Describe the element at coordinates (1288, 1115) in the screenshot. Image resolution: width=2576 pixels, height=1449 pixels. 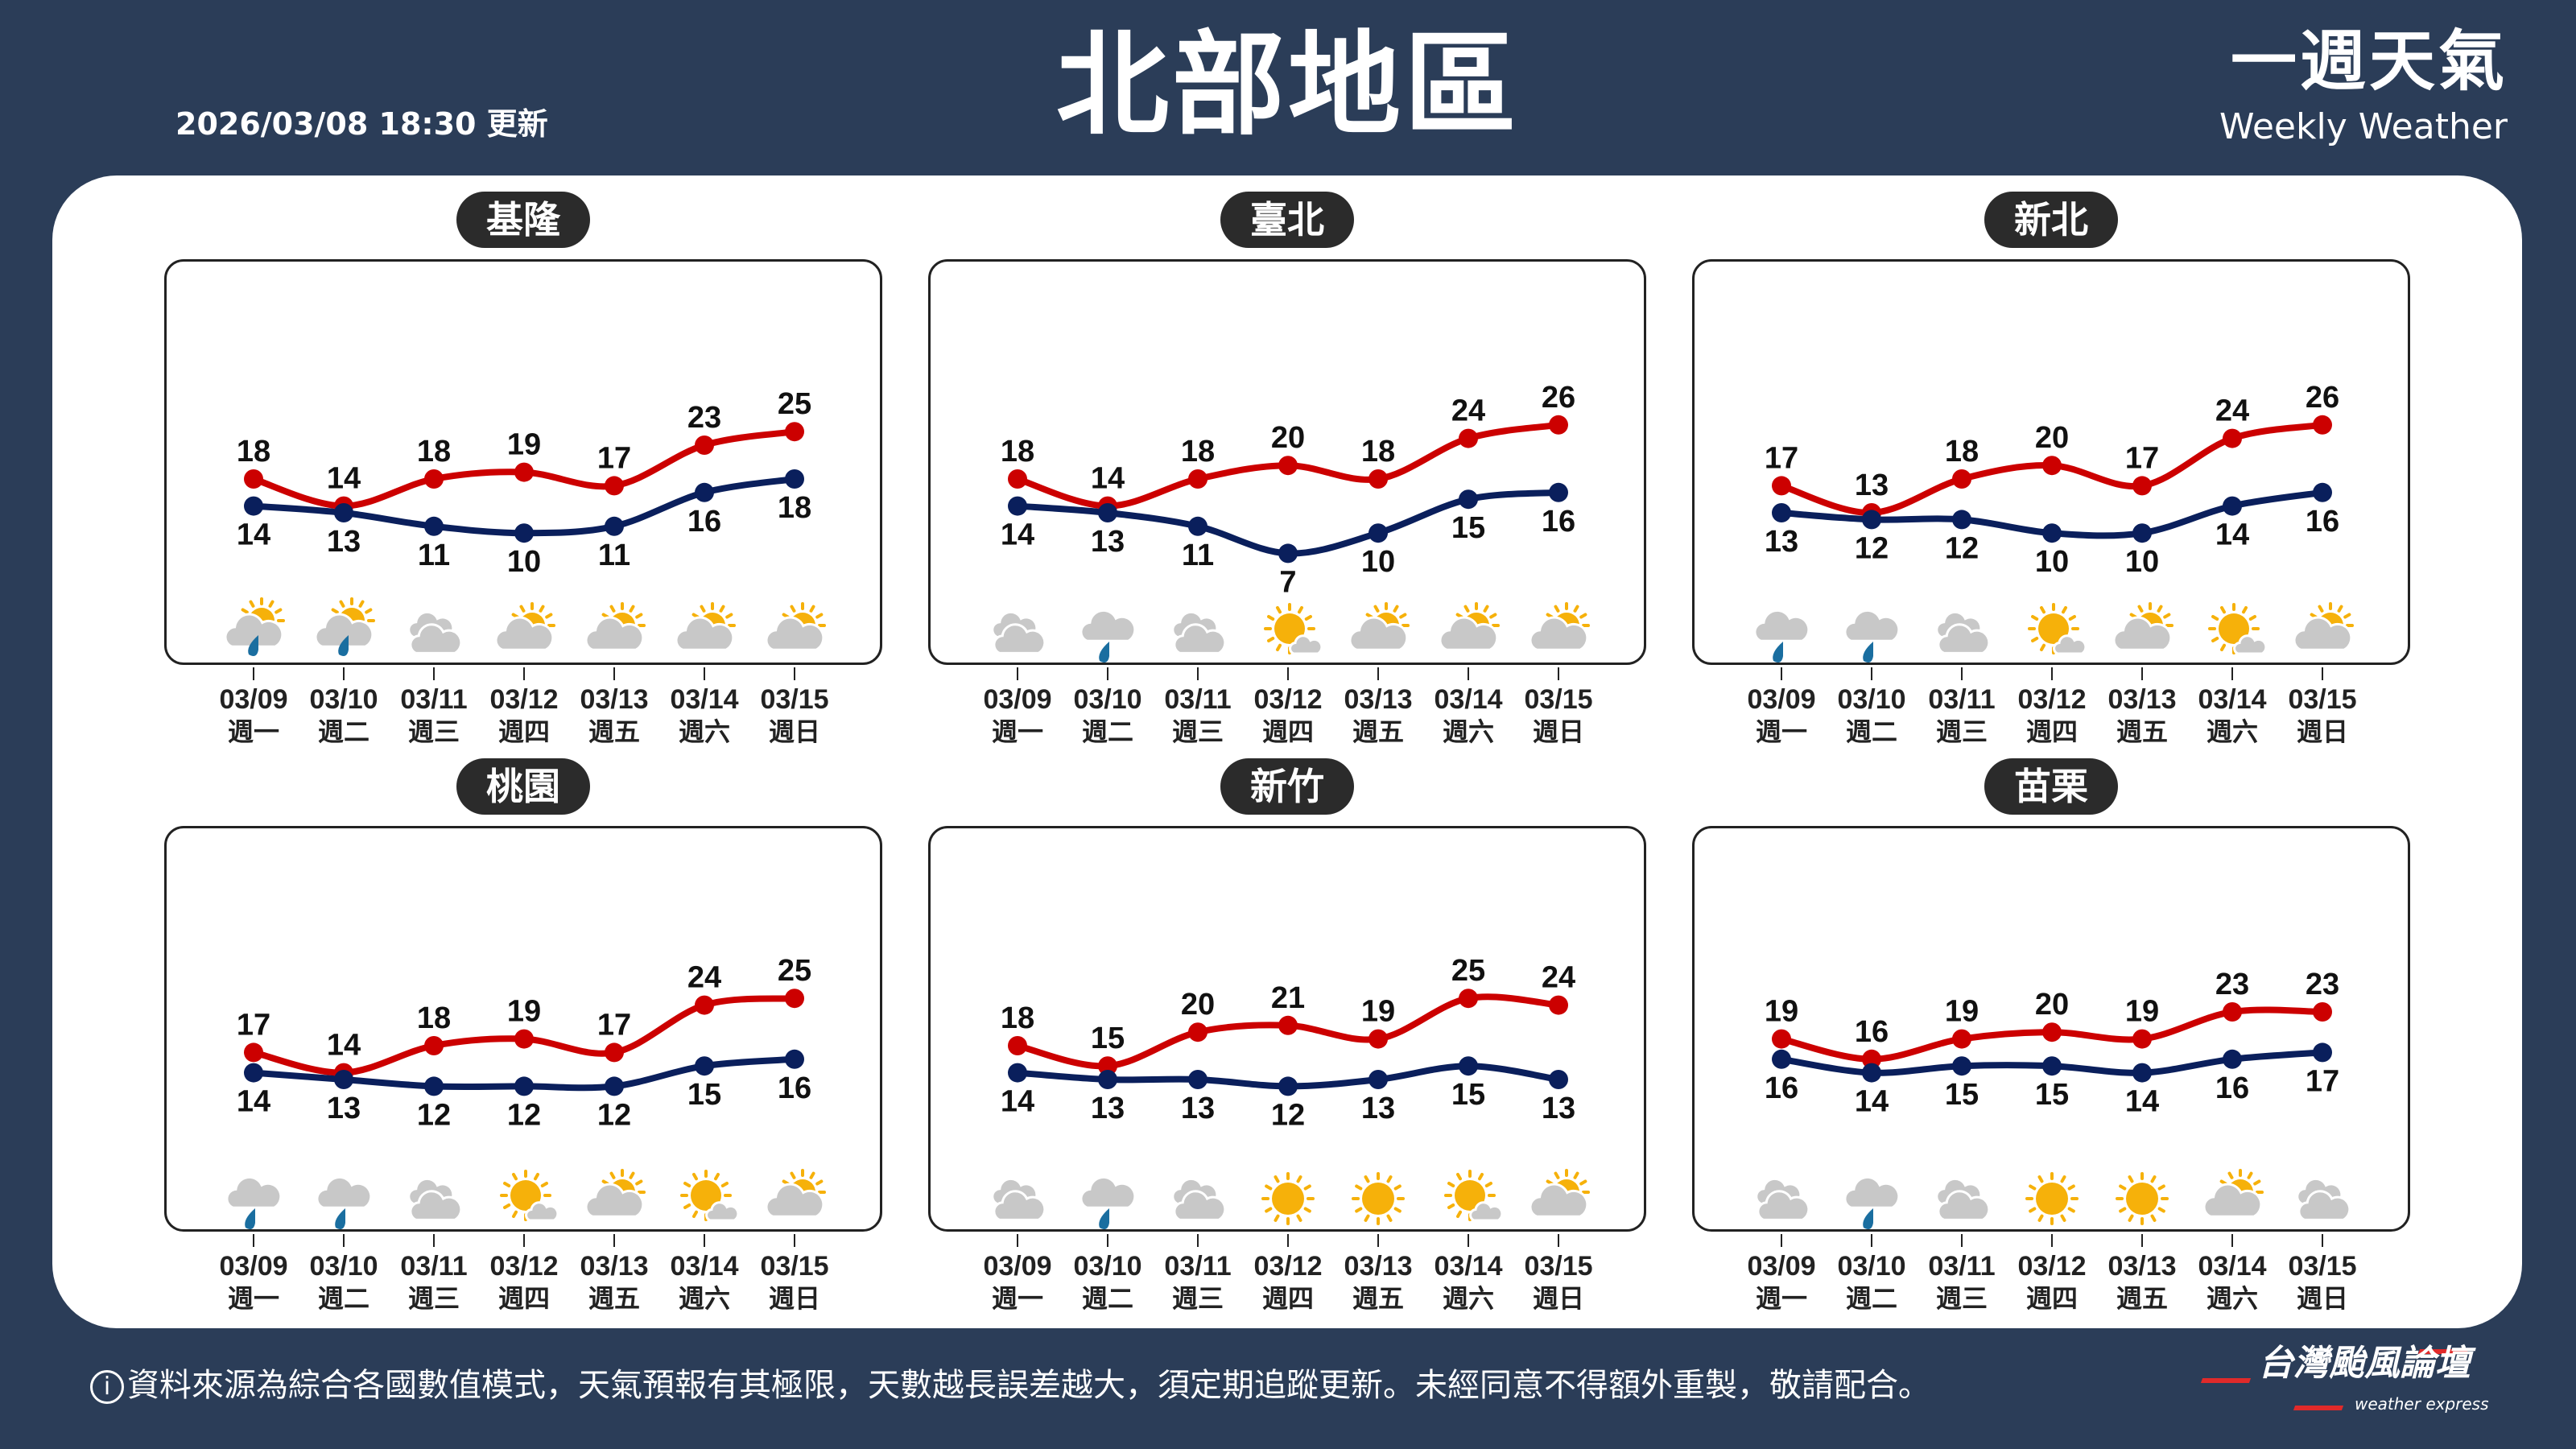
I see `low-temp-label: 12` at that location.